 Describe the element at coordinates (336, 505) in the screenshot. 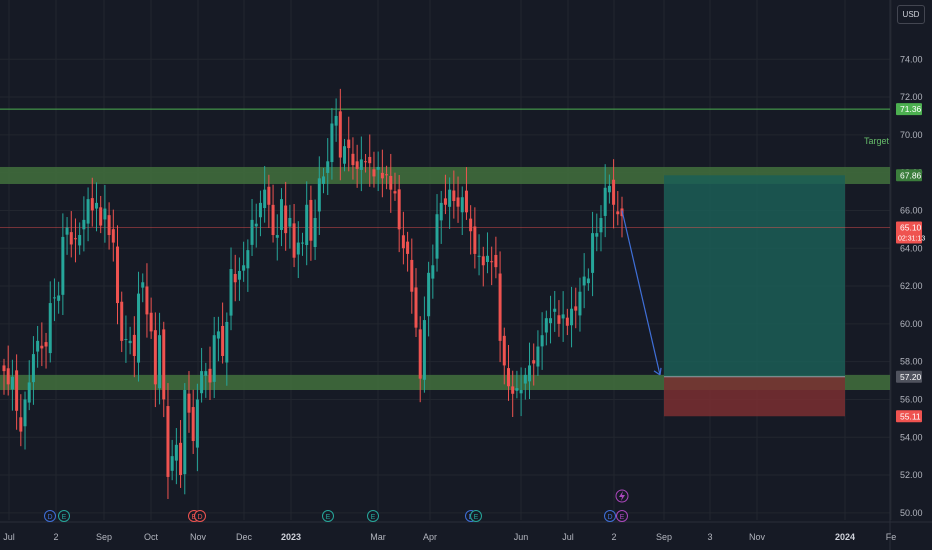

I see `event-markers: DEEDEEDEDE` at that location.